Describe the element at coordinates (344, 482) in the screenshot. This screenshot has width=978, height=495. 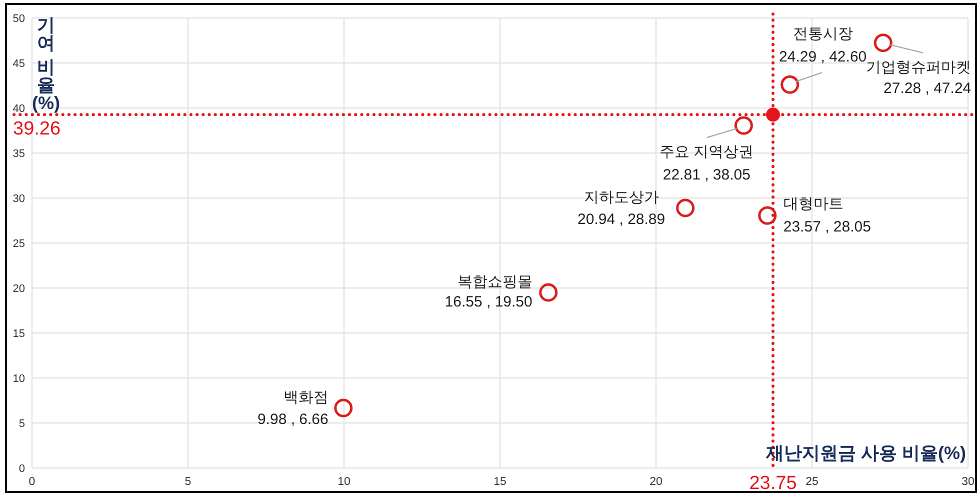
I see `x-tick-label: 10` at that location.